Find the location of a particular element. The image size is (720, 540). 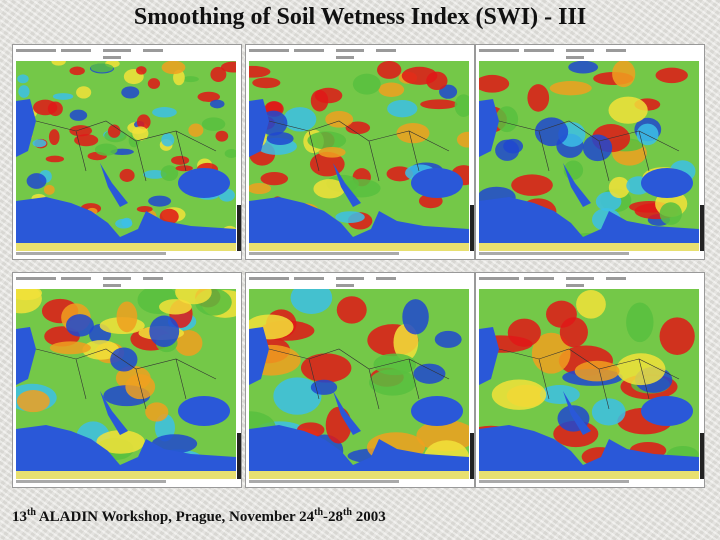

map-panel is located at coordinates (590, 152).